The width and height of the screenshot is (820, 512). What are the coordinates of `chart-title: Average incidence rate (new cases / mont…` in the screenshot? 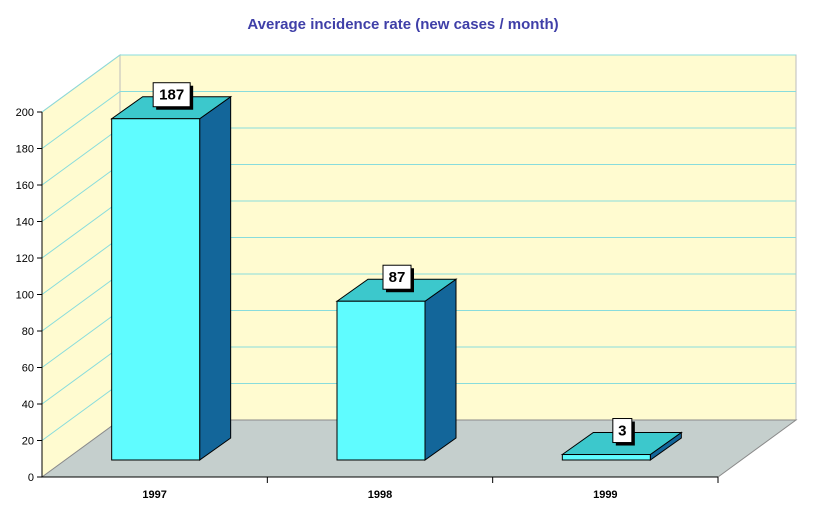 It's located at (403, 24).